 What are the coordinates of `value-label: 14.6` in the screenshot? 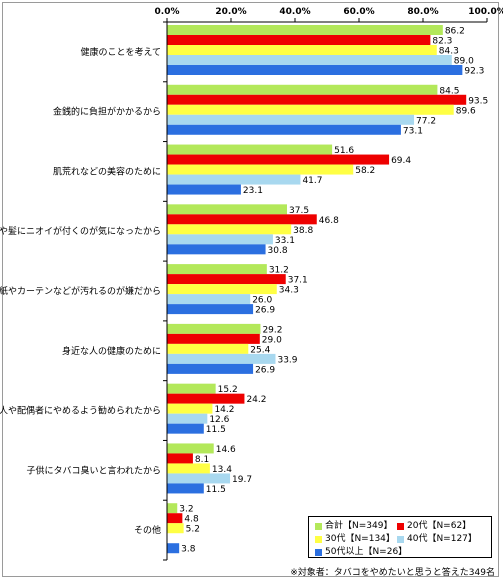 It's located at (226, 450).